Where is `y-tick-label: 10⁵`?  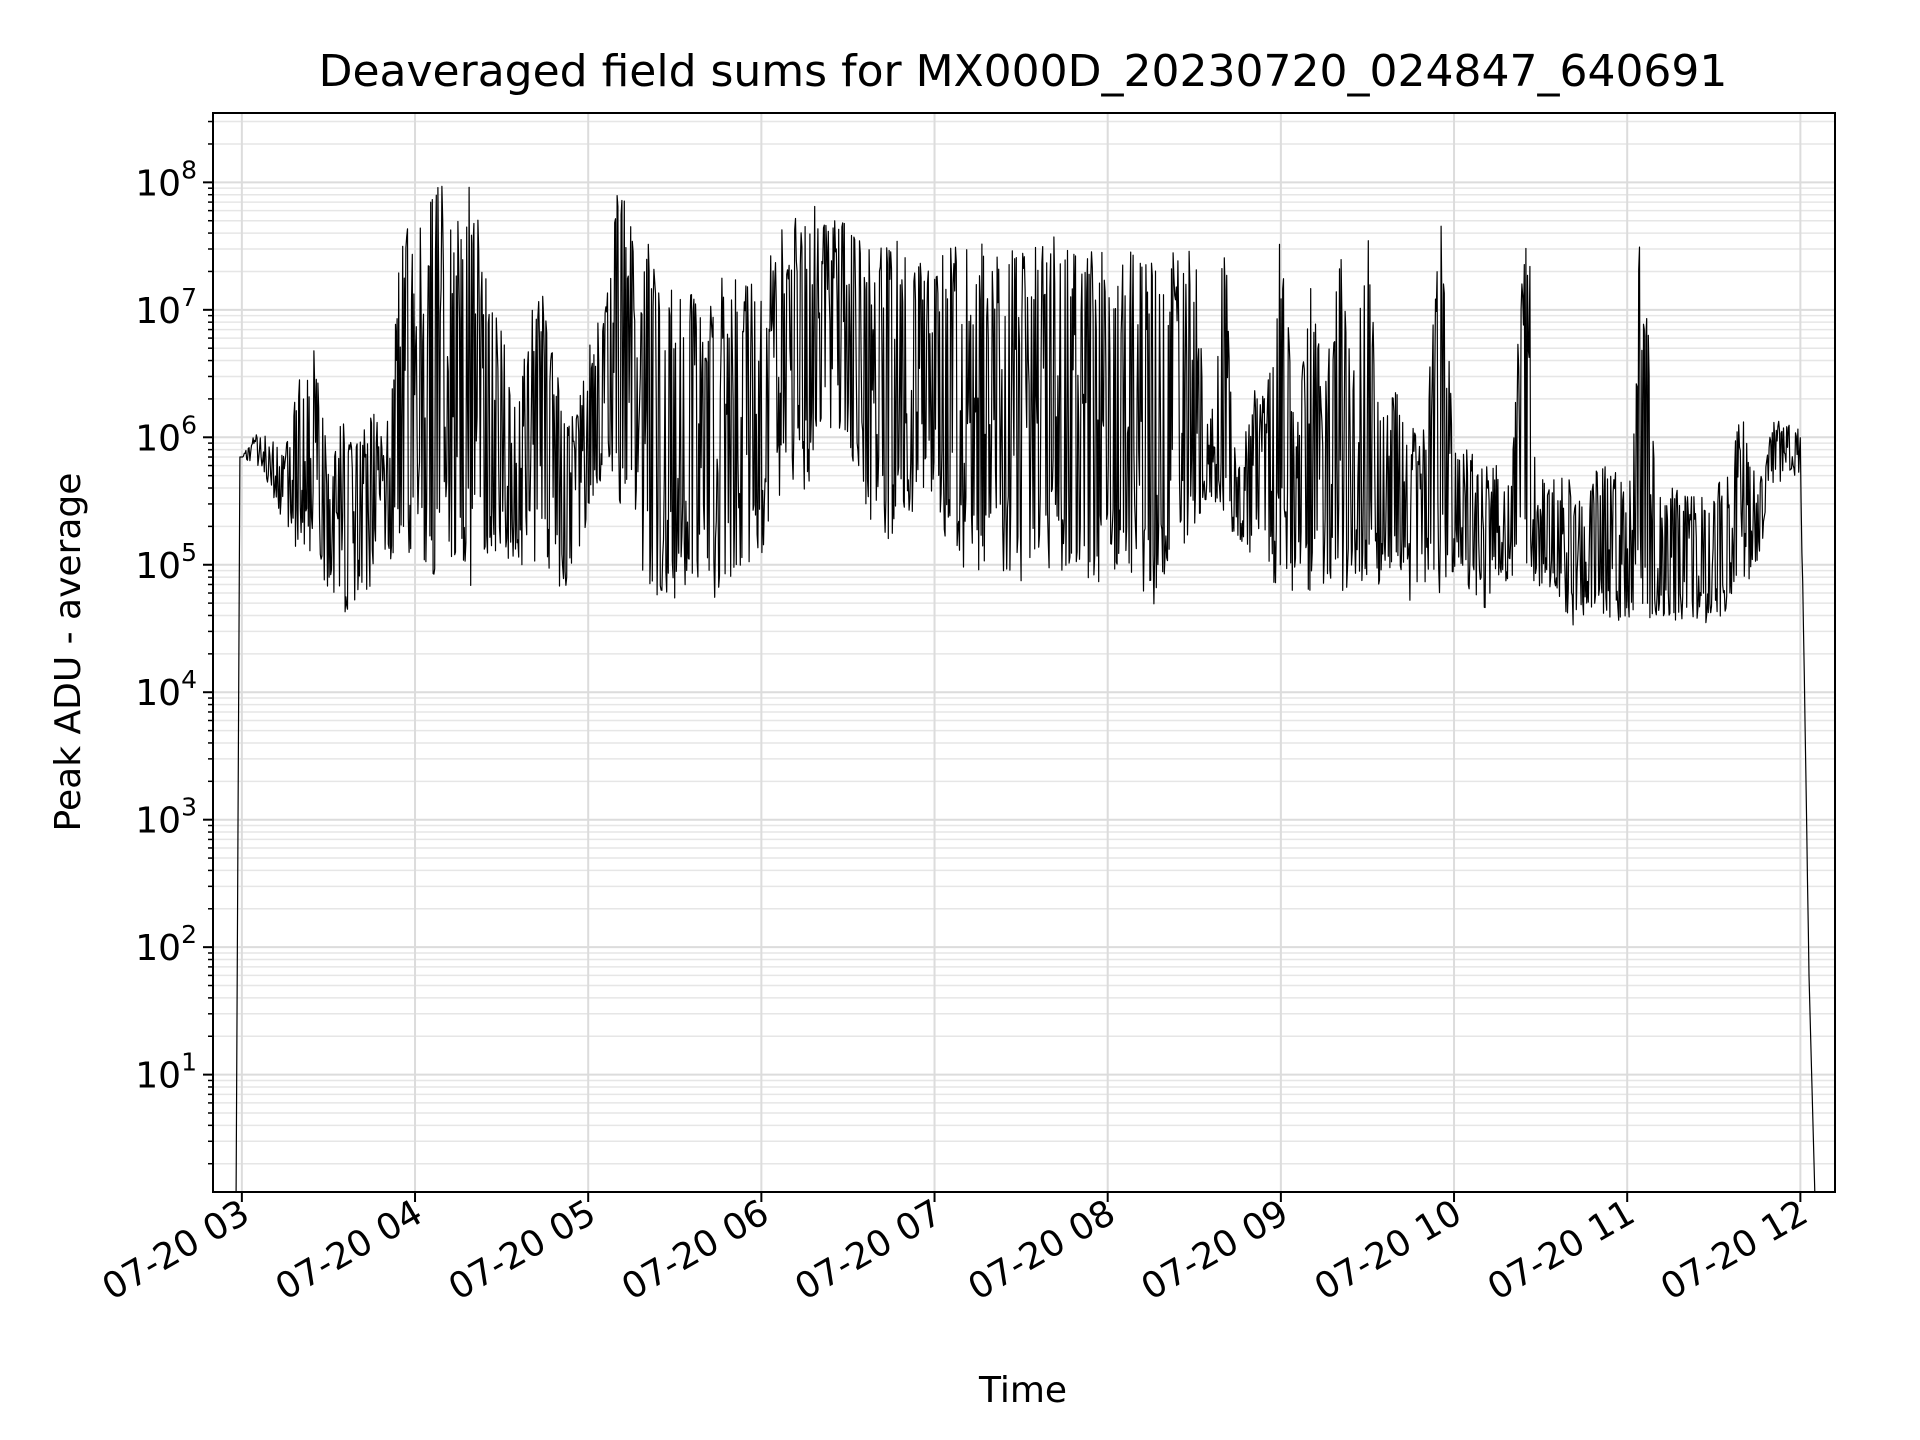
y-tick-label: 10⁵ is located at coordinates (166, 562).